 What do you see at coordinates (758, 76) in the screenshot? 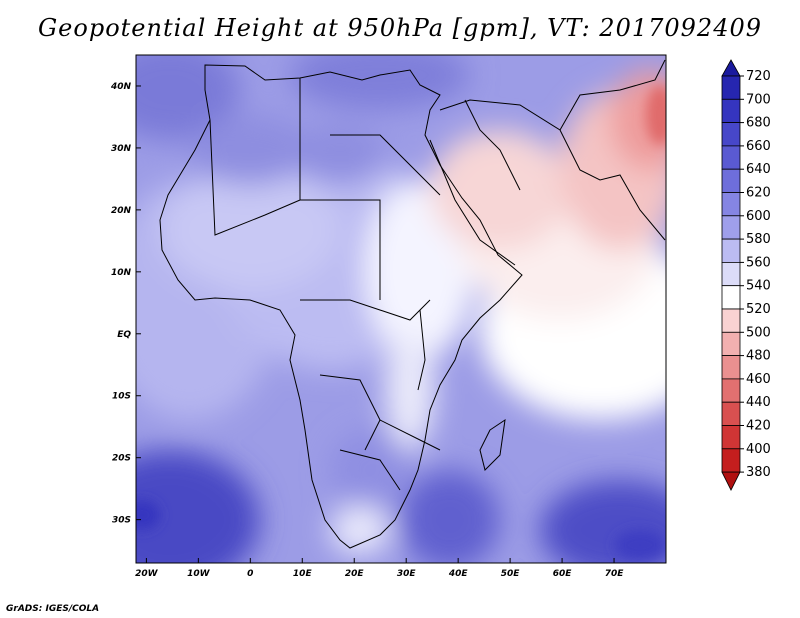
I see `colorbar-label: 720` at bounding box center [758, 76].